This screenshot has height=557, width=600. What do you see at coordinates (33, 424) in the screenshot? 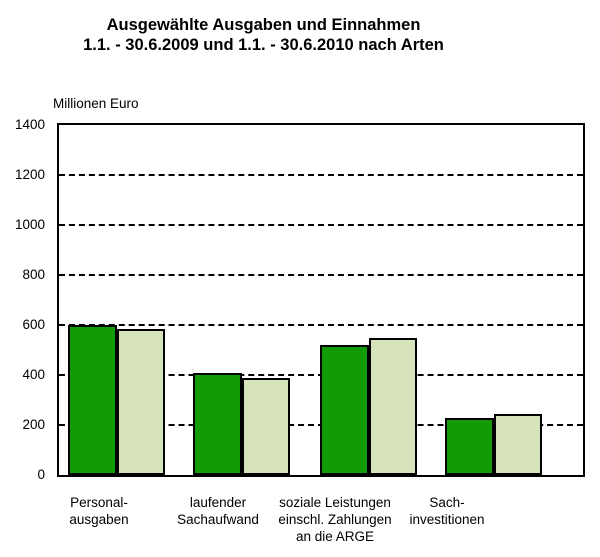
I see `y-tick-label-200: 200` at bounding box center [33, 424].